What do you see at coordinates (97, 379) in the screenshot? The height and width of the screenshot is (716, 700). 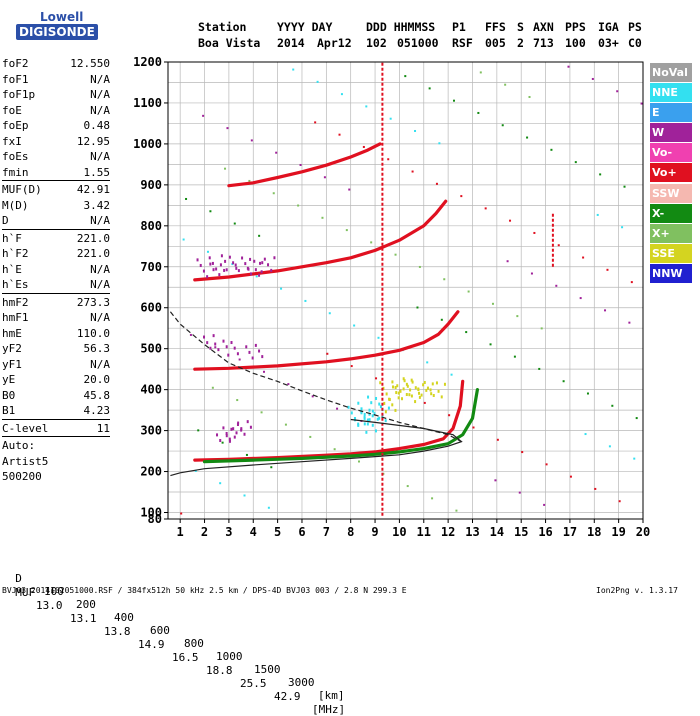 I see `param-value: 20.0` at bounding box center [97, 379].